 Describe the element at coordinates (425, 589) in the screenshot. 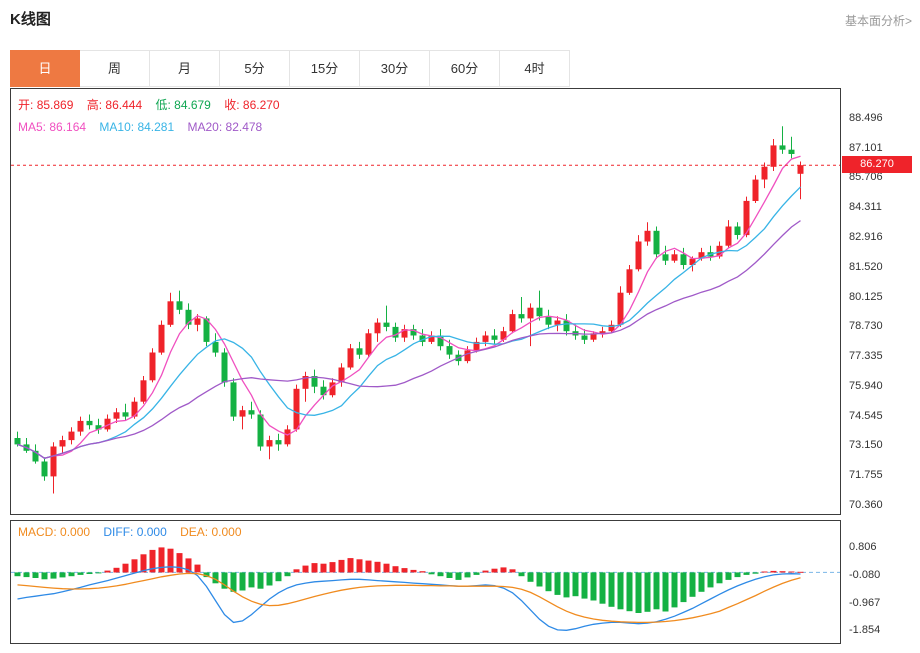

I see `macd-svg` at that location.